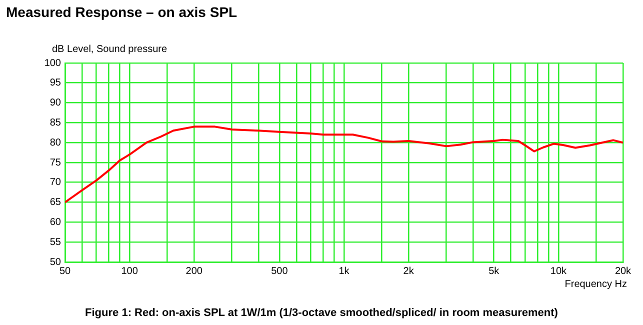 The image size is (643, 325). Describe the element at coordinates (110, 49) in the screenshot. I see `y-axis-title: dB Level, Sound pressure` at that location.